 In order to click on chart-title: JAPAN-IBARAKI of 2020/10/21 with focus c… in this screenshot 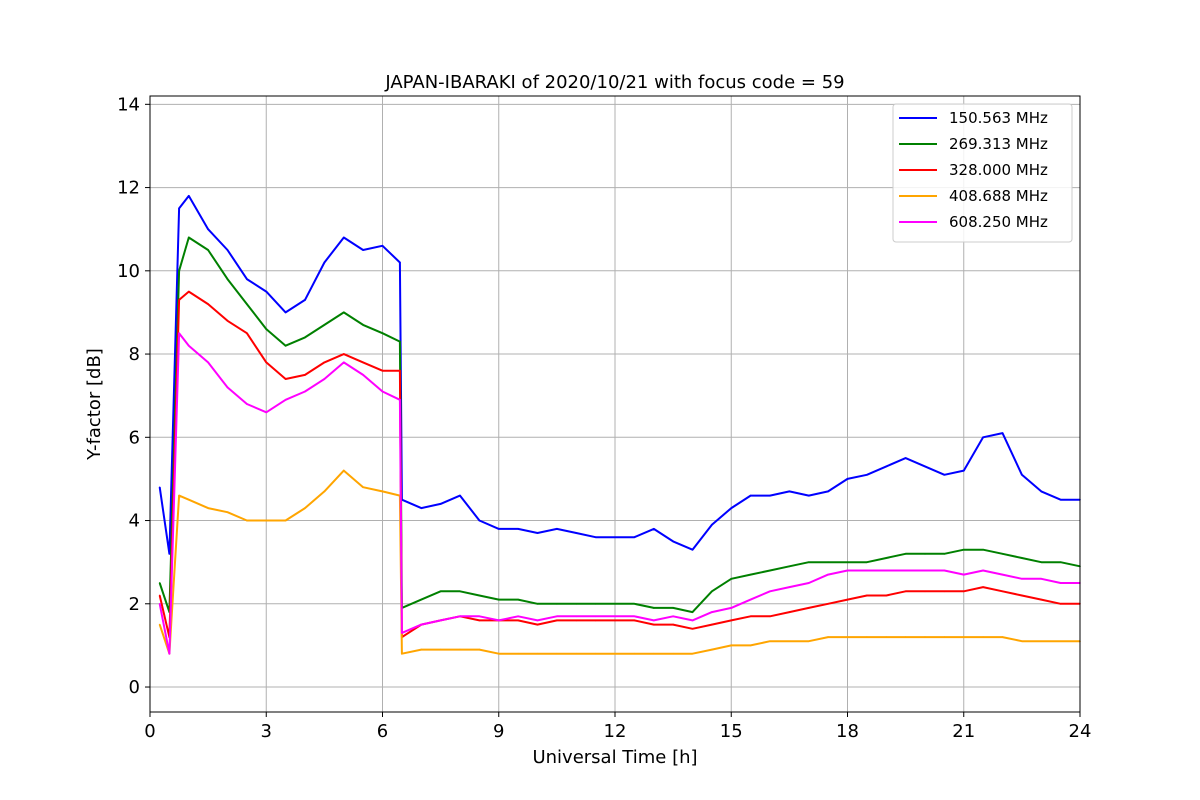, I will do `click(614, 82)`.